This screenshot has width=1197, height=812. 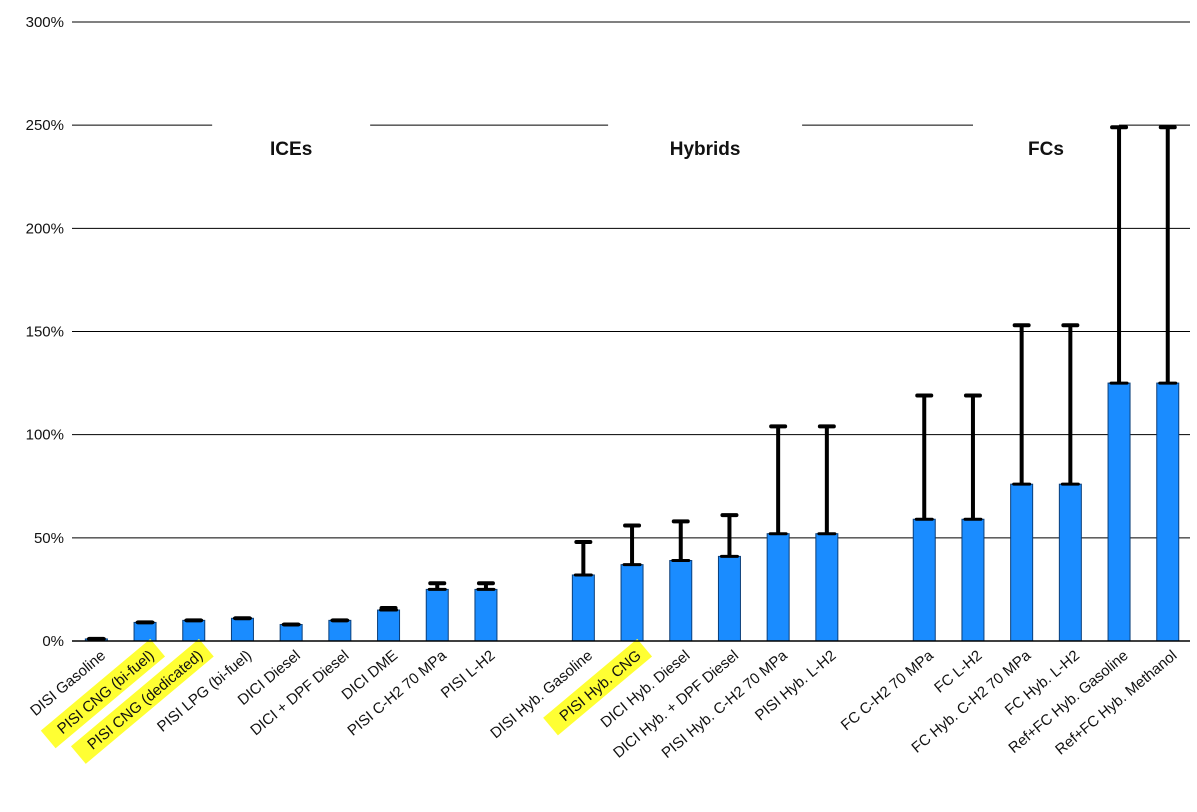 I want to click on y-tick-label: 250%, so click(x=45, y=125).